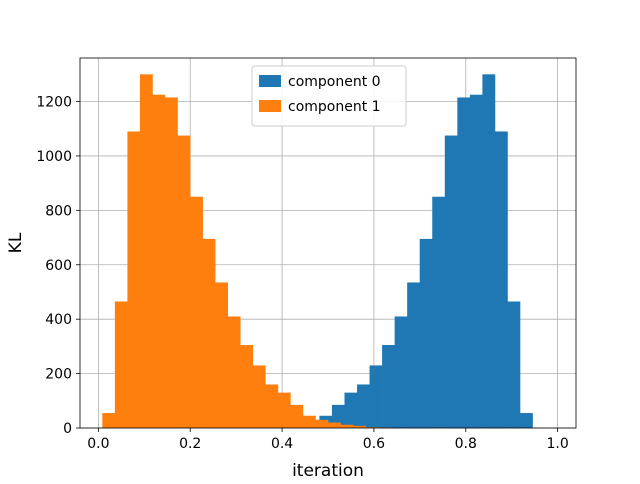 The image size is (640, 484). I want to click on x-tick-label: 0.4, so click(282, 444).